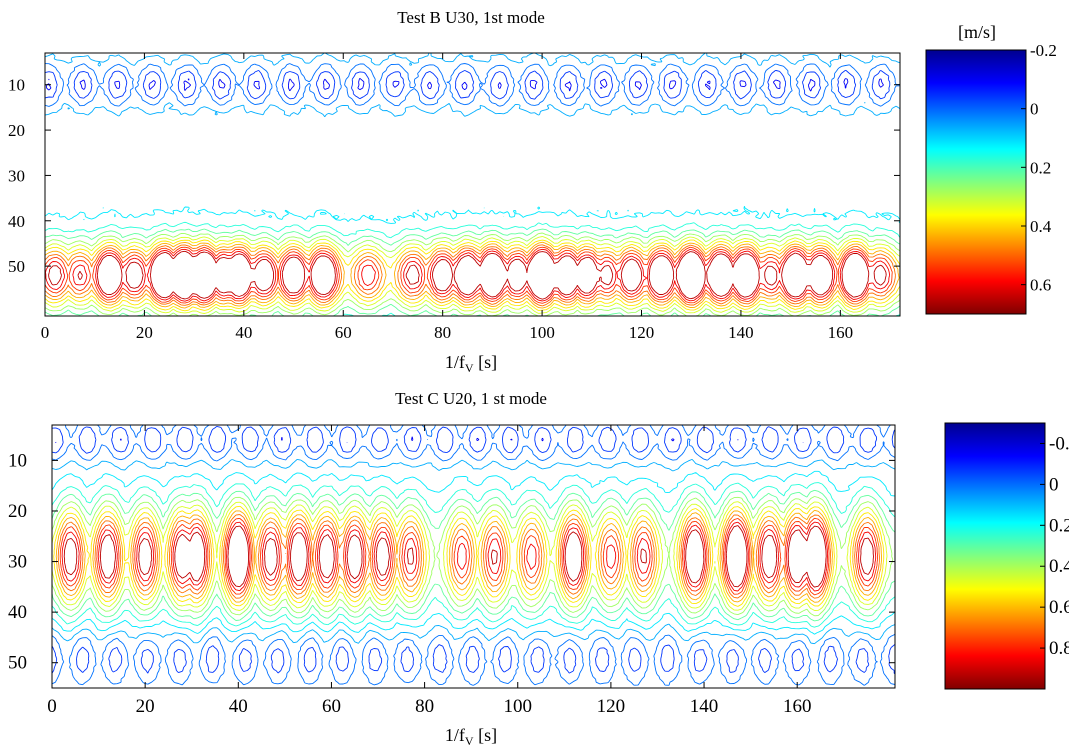 This screenshot has height=751, width=1069. I want to click on top-colorbar: -0.2 0 0.2 0.4 0.6, so click(991, 178).